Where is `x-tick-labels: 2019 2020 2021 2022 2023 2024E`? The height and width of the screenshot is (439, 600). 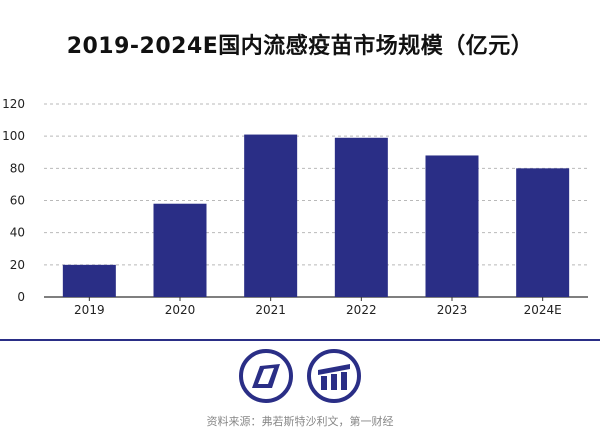
x-tick-labels: 2019 2020 2021 2022 2023 2024E is located at coordinates (318, 310).